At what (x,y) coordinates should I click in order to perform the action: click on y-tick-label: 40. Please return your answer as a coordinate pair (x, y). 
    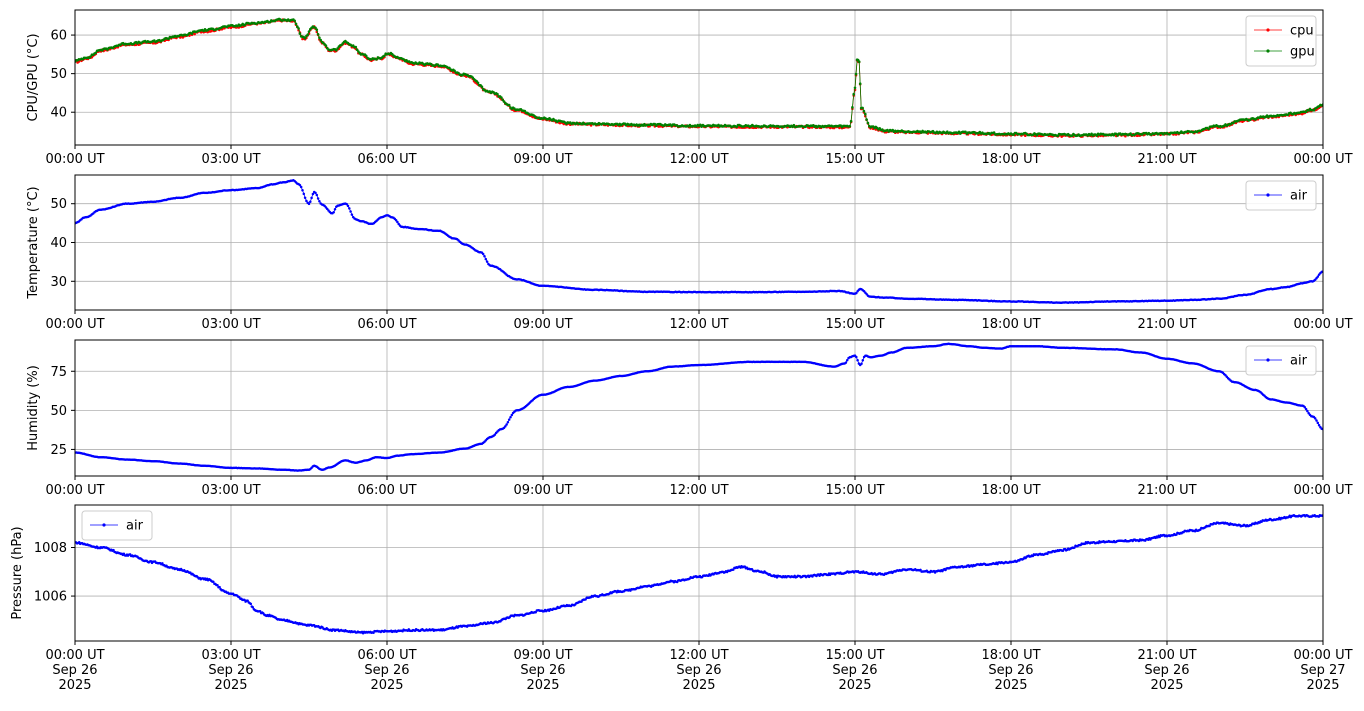
    Looking at the image, I should click on (58, 113).